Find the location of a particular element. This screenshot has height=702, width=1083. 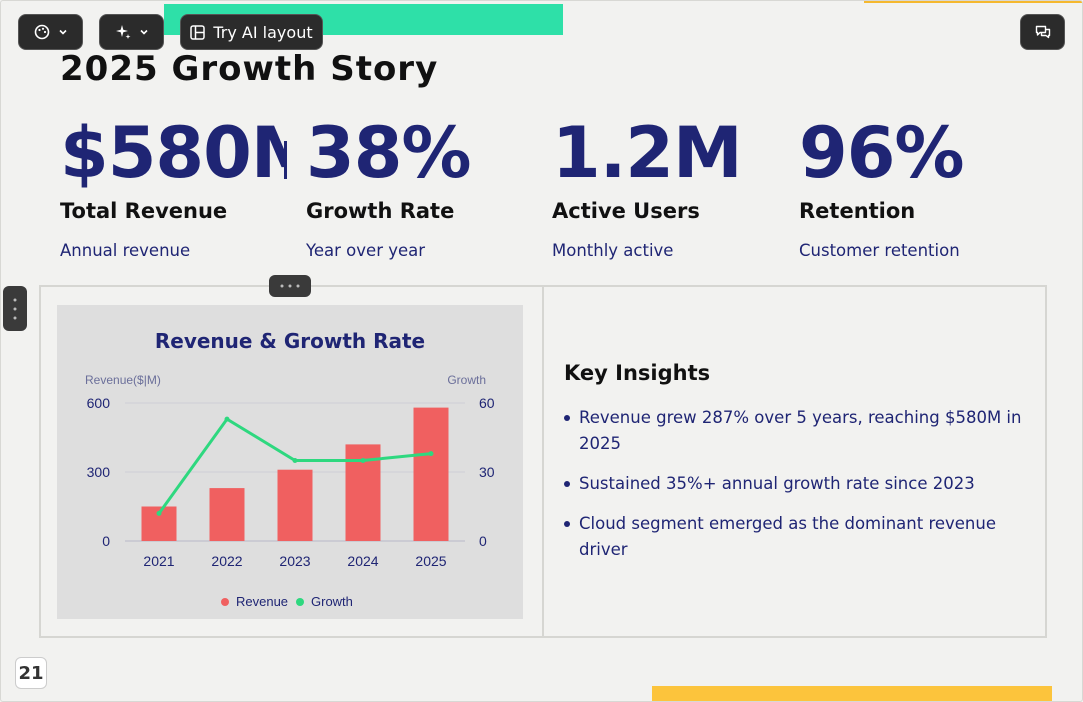

stat-card-retention: 96% Retention Customer retention is located at coordinates (919, 186).